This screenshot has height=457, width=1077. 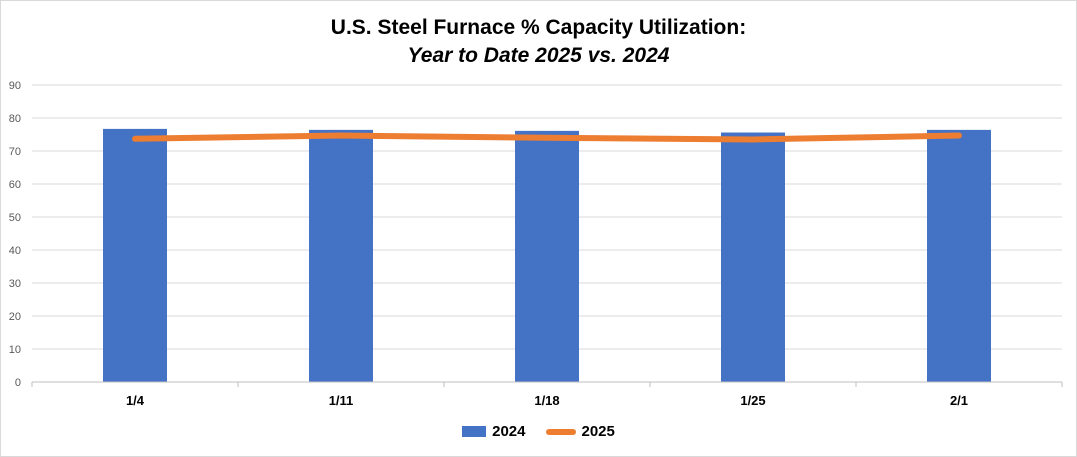 What do you see at coordinates (546, 400) in the screenshot?
I see `x-tick-label: 1/18` at bounding box center [546, 400].